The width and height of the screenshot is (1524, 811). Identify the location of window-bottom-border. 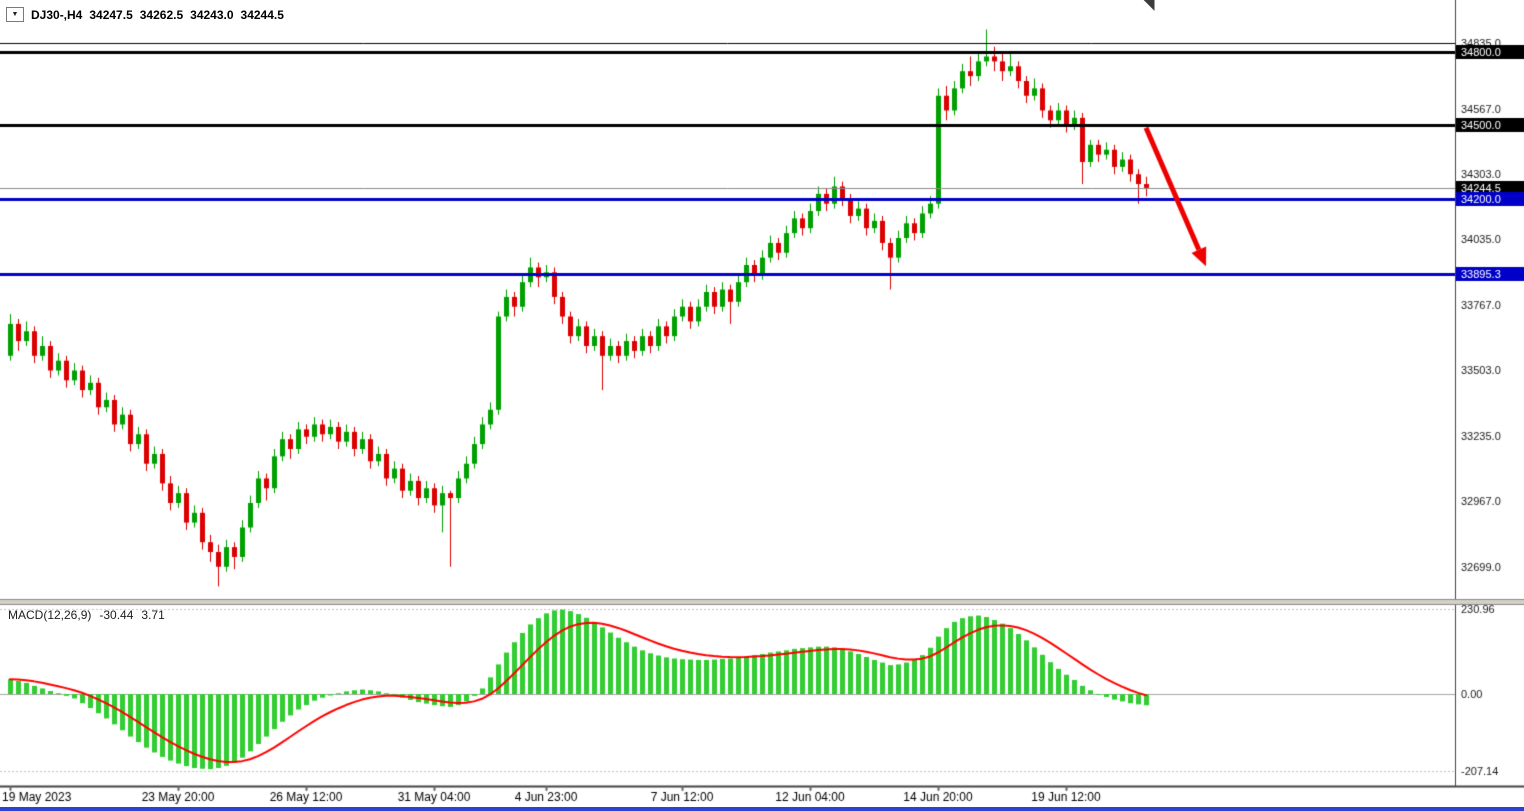
(762, 809).